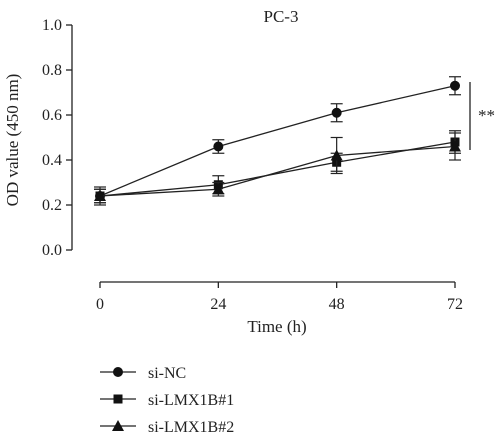 The image size is (500, 437). I want to click on legend-item: si-LMX1B#1, so click(167, 400).